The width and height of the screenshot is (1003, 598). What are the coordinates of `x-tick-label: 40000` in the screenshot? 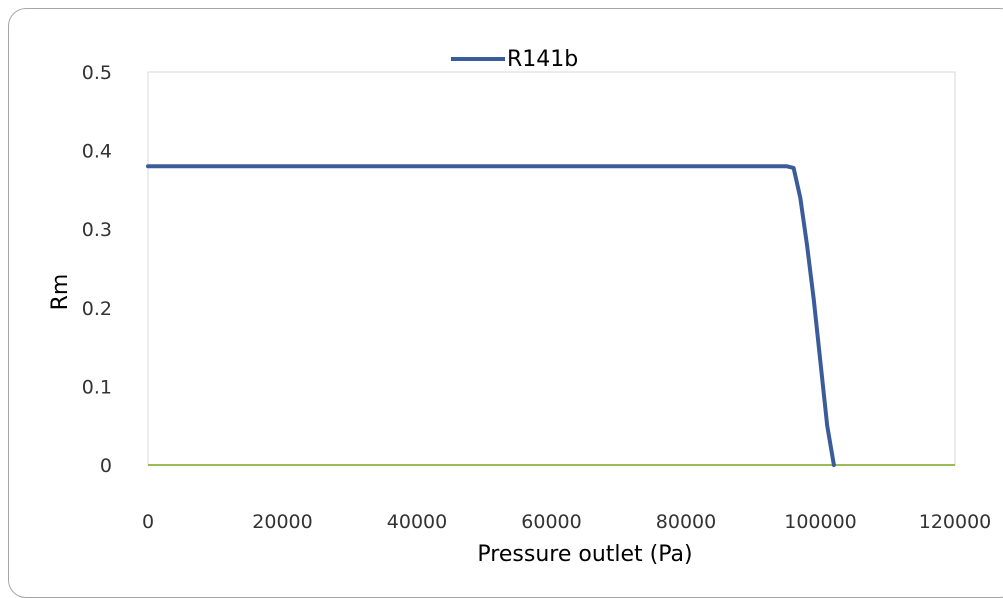 It's located at (417, 522).